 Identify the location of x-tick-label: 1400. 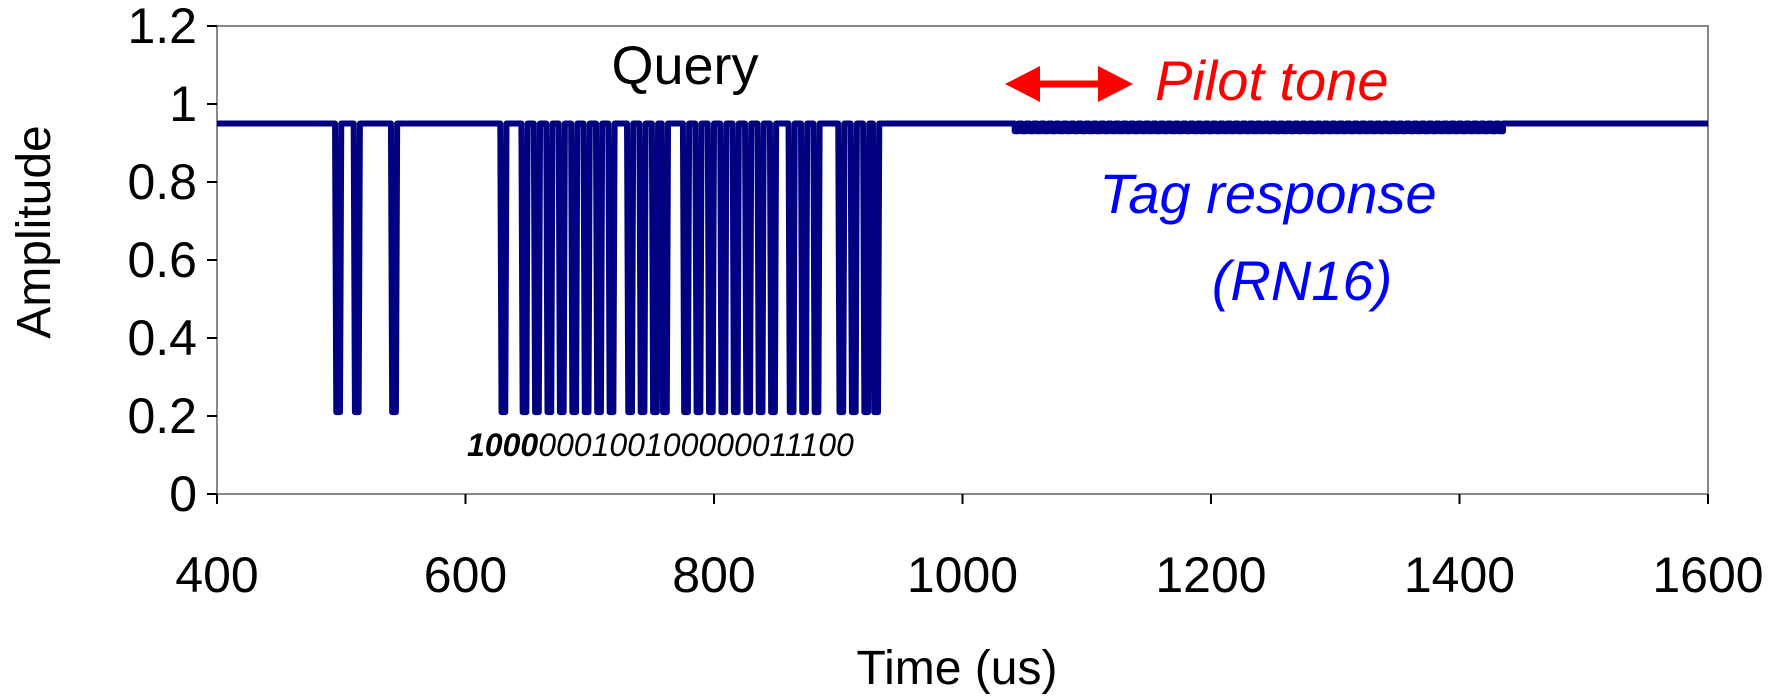
(1459, 575).